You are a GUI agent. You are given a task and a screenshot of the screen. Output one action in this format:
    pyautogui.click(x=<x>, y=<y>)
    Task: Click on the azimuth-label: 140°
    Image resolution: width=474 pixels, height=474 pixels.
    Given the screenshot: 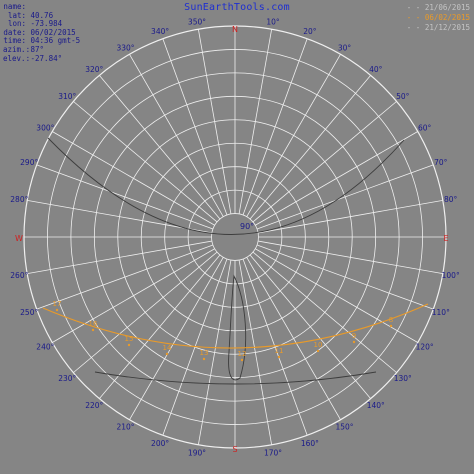 What is the action you would take?
    pyautogui.click(x=376, y=405)
    